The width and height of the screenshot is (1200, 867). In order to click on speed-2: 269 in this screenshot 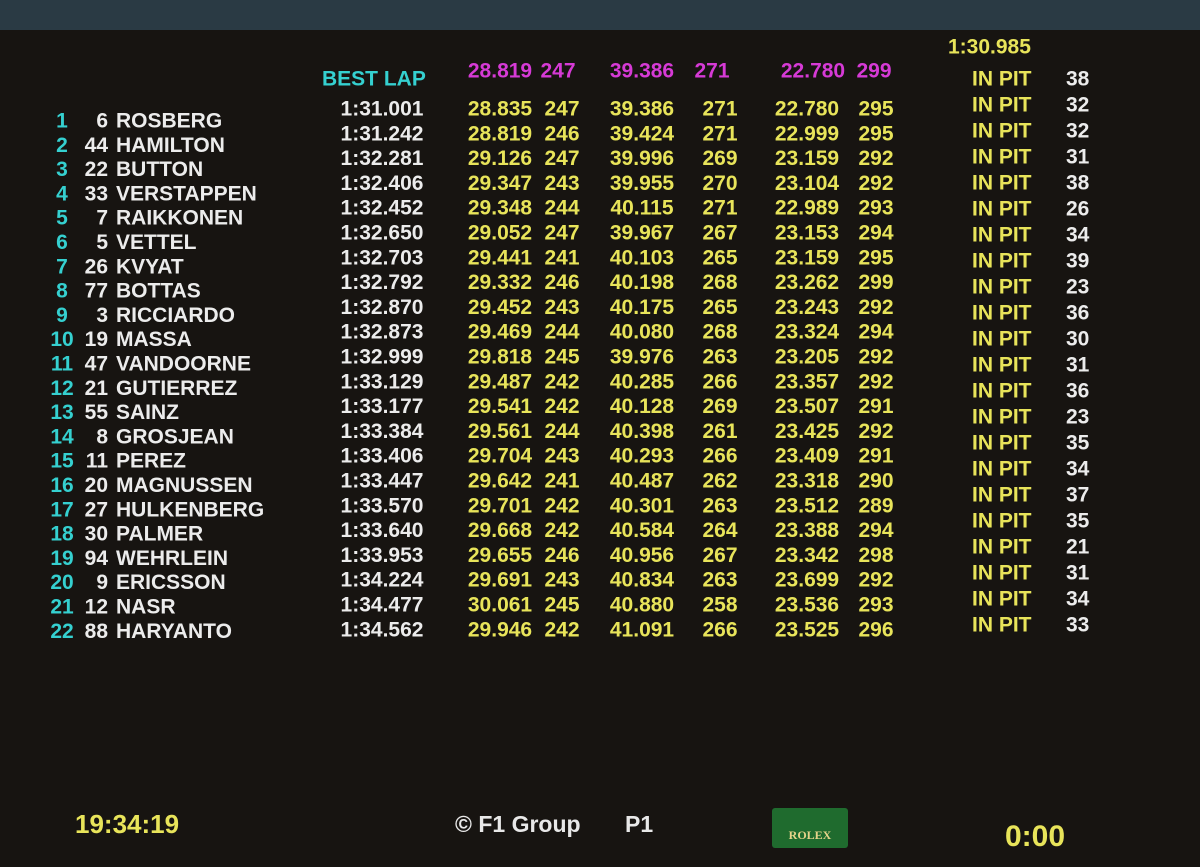, I will do `click(719, 406)`.